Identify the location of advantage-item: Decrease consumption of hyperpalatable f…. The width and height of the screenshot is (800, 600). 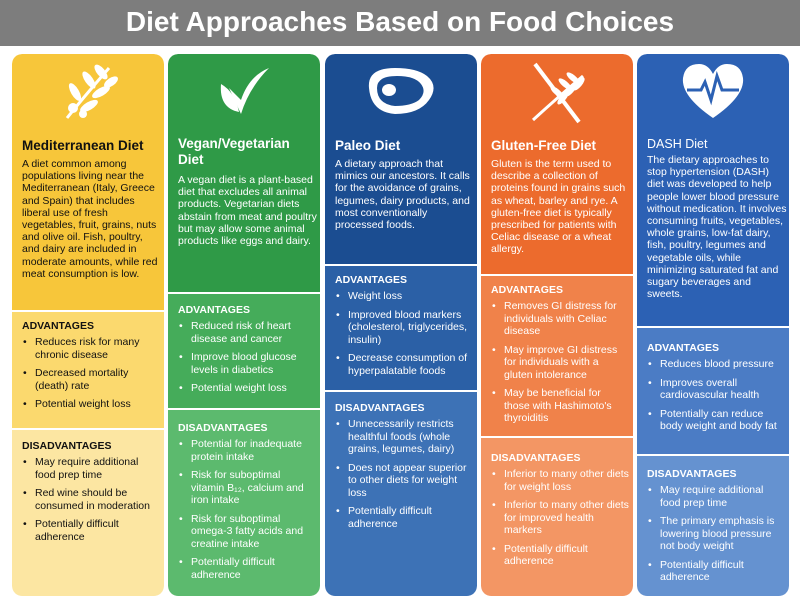
(404, 364).